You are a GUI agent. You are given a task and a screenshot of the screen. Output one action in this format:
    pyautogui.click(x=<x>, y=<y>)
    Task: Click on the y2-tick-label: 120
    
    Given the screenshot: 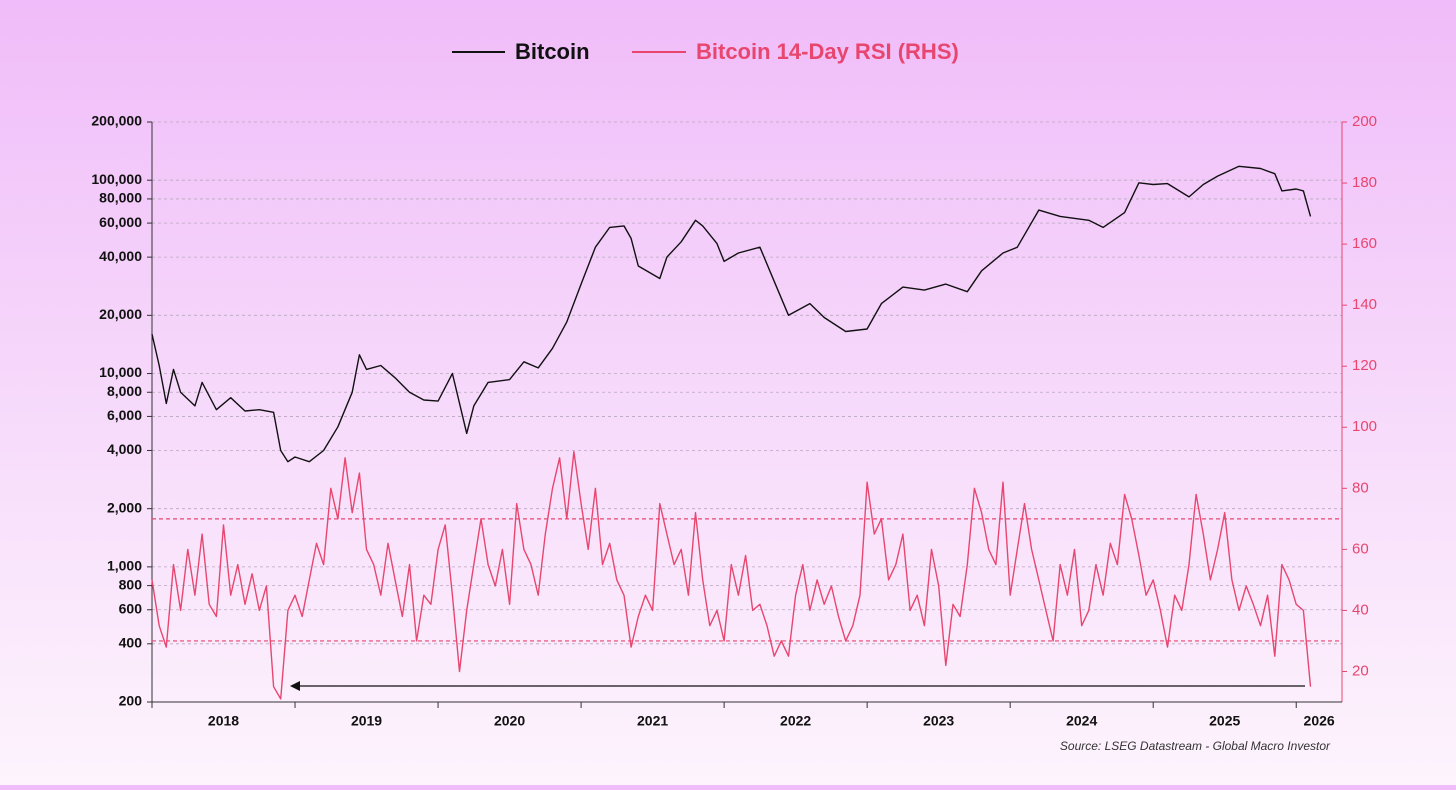 What is the action you would take?
    pyautogui.click(x=1364, y=365)
    